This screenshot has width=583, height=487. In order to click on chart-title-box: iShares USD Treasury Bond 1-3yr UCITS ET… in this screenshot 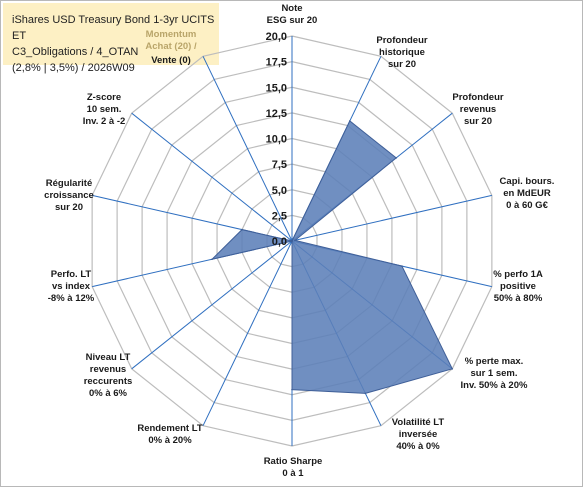, I will do `click(111, 38)`.